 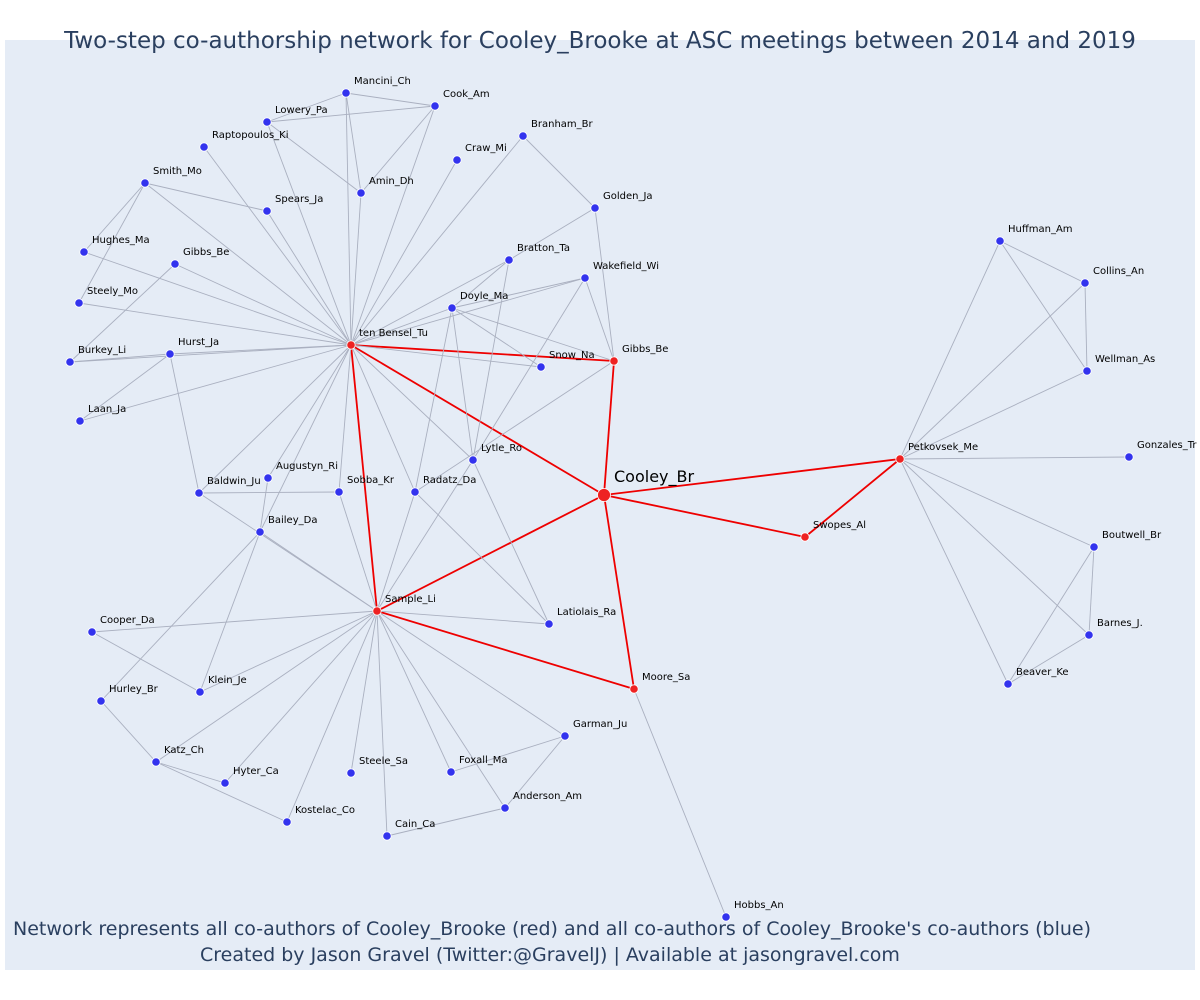 What do you see at coordinates (299, 199) in the screenshot?
I see `node-label-spears-ja: Spears_Ja` at bounding box center [299, 199].